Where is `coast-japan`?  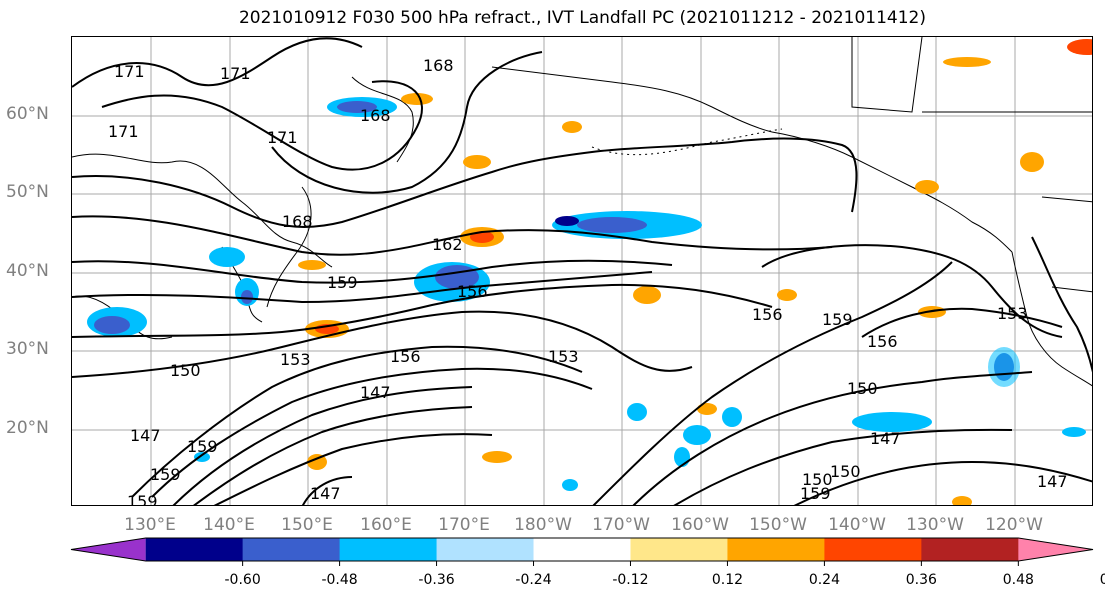
coast-japan is located at coordinates (289, 247).